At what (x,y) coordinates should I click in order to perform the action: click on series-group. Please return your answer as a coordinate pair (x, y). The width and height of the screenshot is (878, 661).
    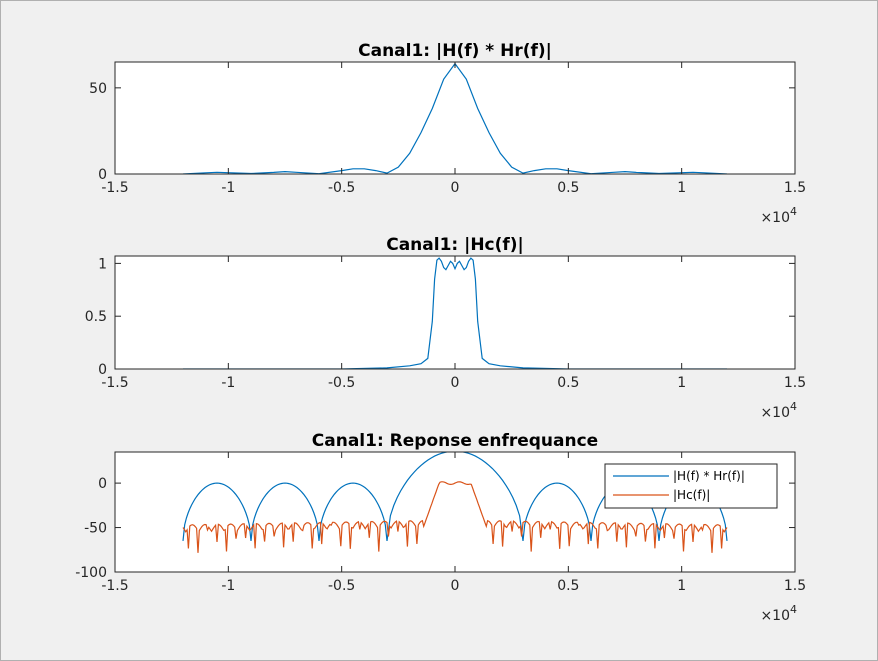
    Looking at the image, I should click on (455, 313).